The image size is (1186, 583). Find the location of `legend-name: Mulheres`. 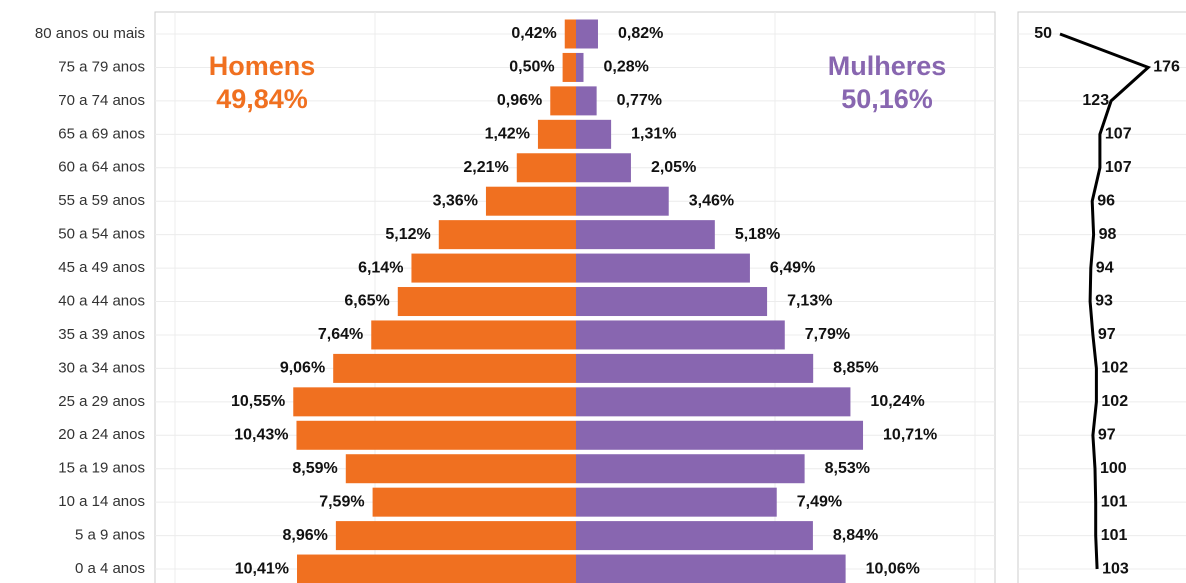

legend-name: Mulheres is located at coordinates (887, 66).